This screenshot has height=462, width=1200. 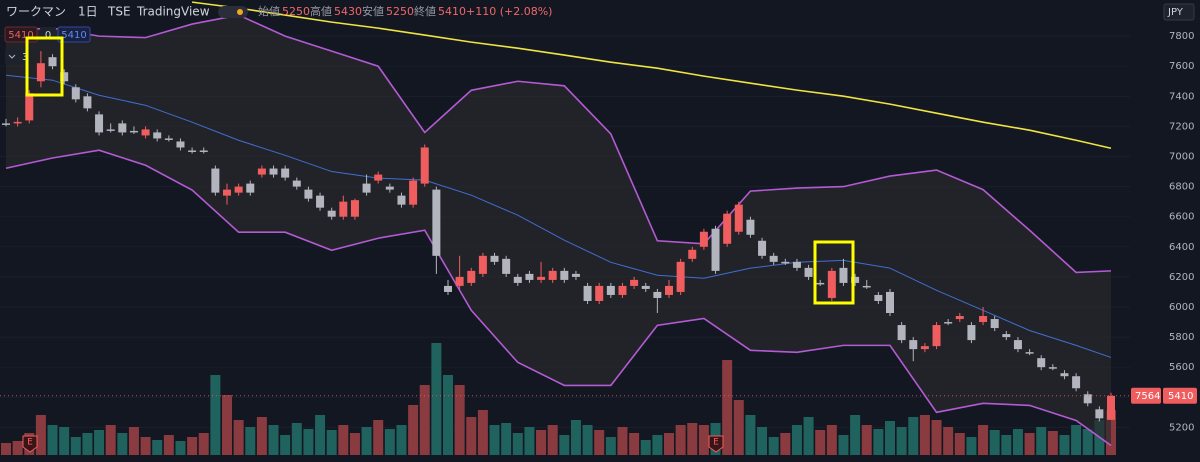 What do you see at coordinates (1180, 395) in the screenshot?
I see `price-badge-bg` at bounding box center [1180, 395].